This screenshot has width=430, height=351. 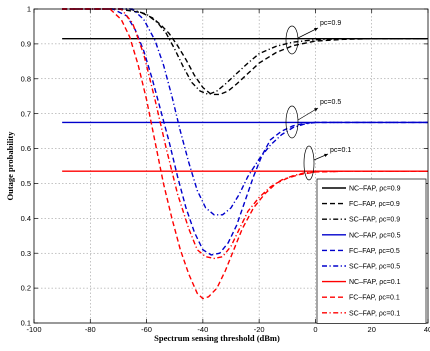 What do you see at coordinates (315, 329) in the screenshot?
I see `x-tick-label: 0` at bounding box center [315, 329].